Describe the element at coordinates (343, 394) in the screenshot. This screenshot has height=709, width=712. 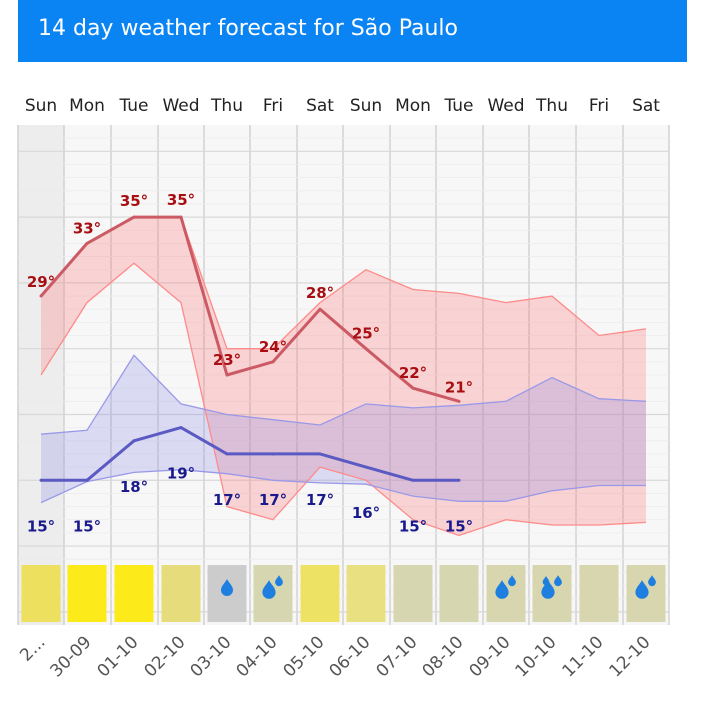
I see `min-range-upper-line` at that location.